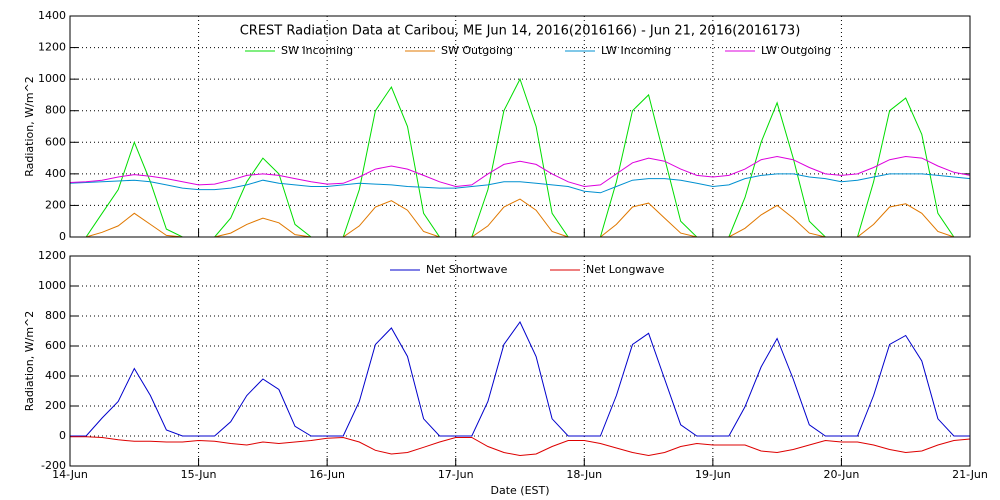 This screenshot has height=500, width=1000. Describe the element at coordinates (467, 269) in the screenshot. I see `legend-label: Net Shortwave` at that location.